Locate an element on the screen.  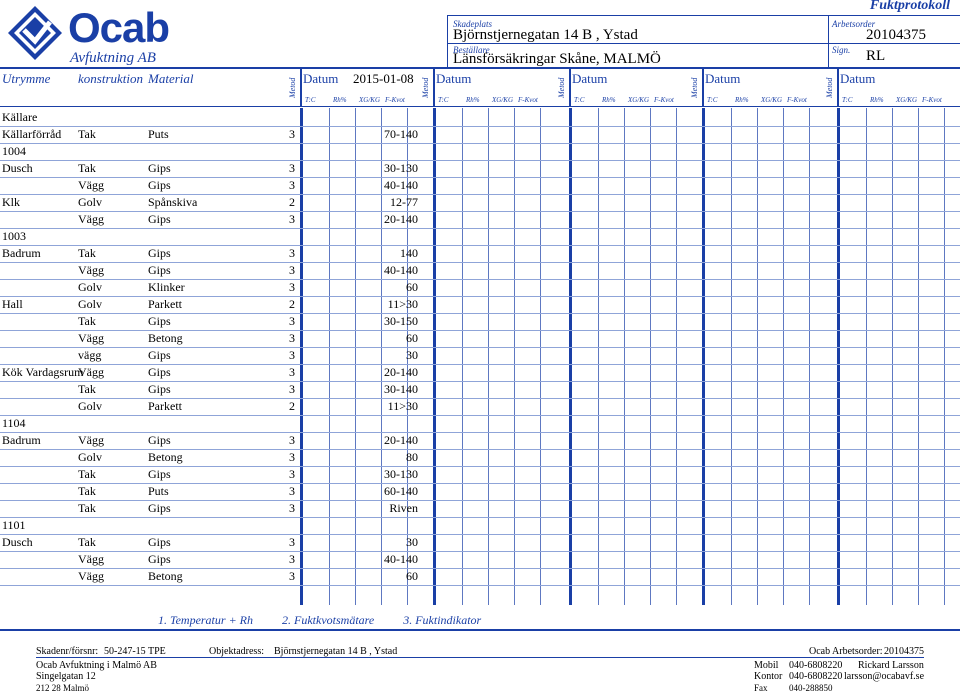
konstruktion-cell: Tak is located at coordinates (87, 542).